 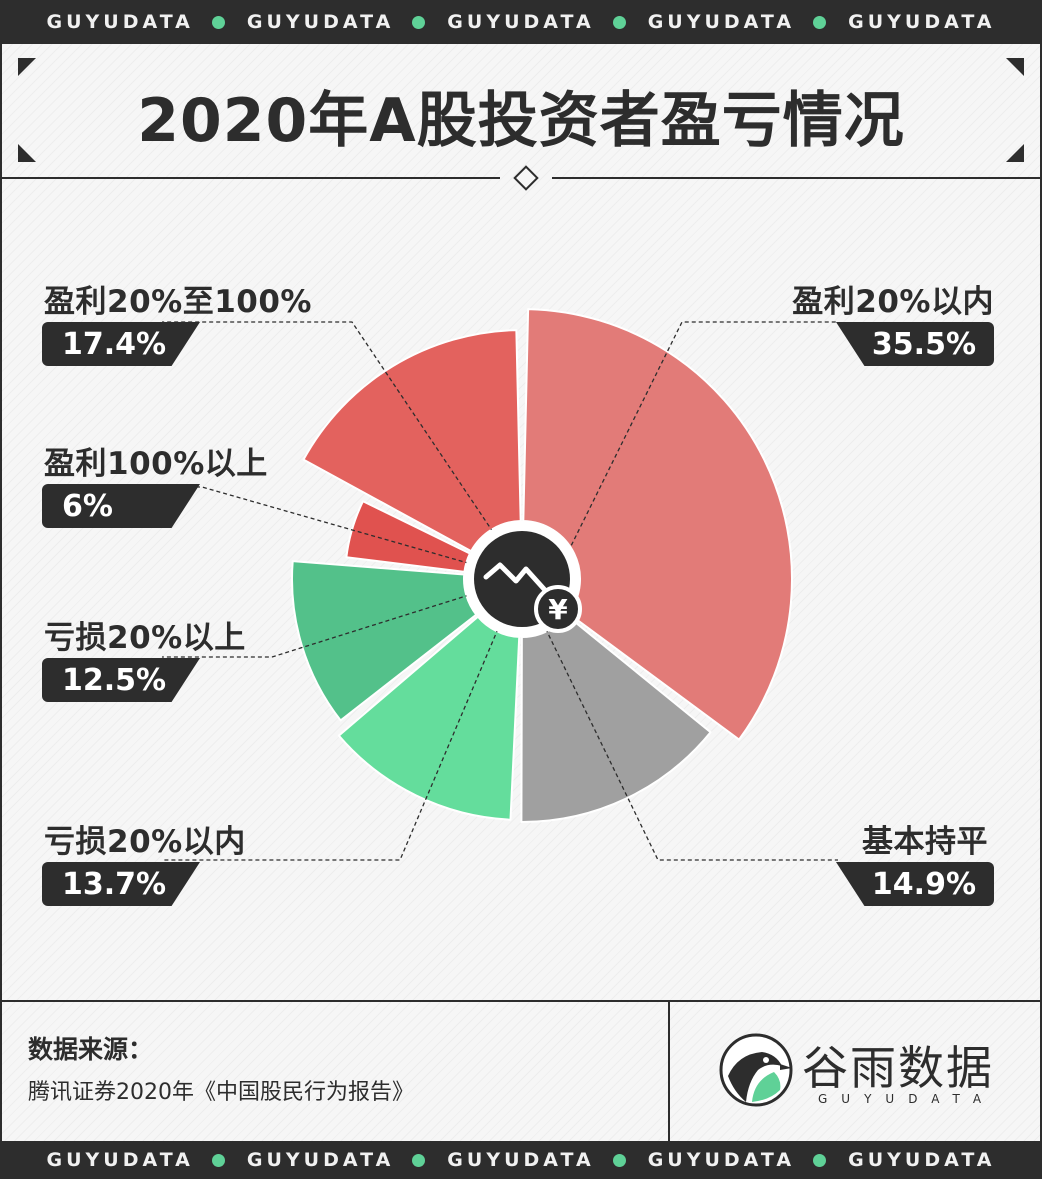 I want to click on slice-label: 亏损20%以内, so click(x=145, y=842).